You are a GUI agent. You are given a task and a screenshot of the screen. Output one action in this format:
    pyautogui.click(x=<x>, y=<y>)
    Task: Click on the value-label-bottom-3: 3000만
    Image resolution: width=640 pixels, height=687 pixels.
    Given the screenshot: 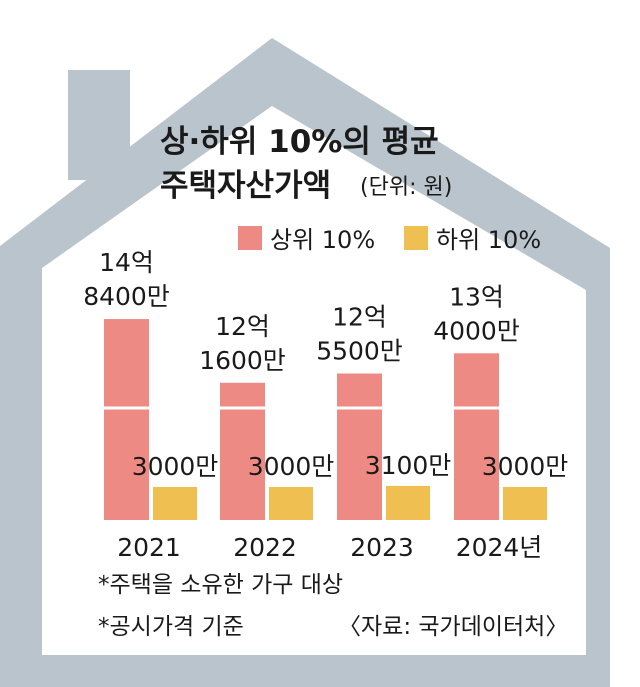 What is the action you would take?
    pyautogui.click(x=525, y=466)
    